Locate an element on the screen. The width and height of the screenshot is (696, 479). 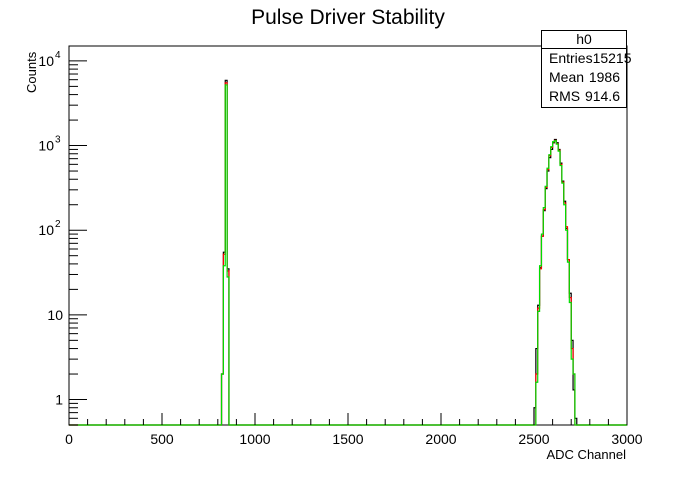
y-tick-label: 10 3 is located at coordinates (49, 144).